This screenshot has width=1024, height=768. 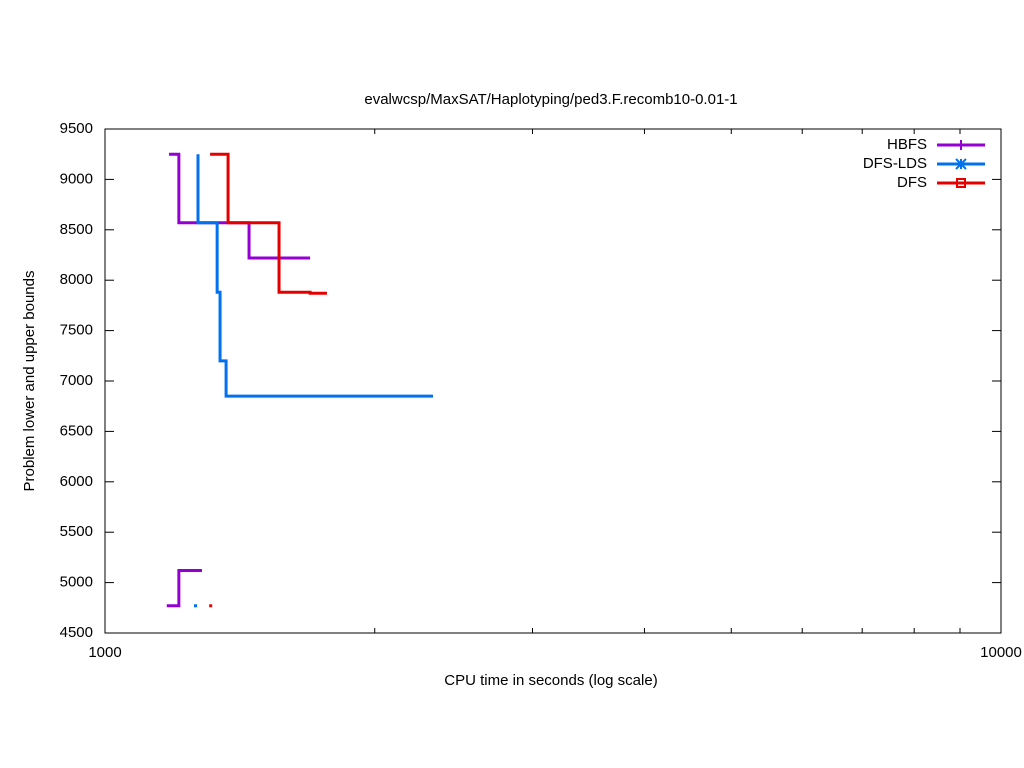 What do you see at coordinates (76, 430) in the screenshot?
I see `y-tick-label: 6500` at bounding box center [76, 430].